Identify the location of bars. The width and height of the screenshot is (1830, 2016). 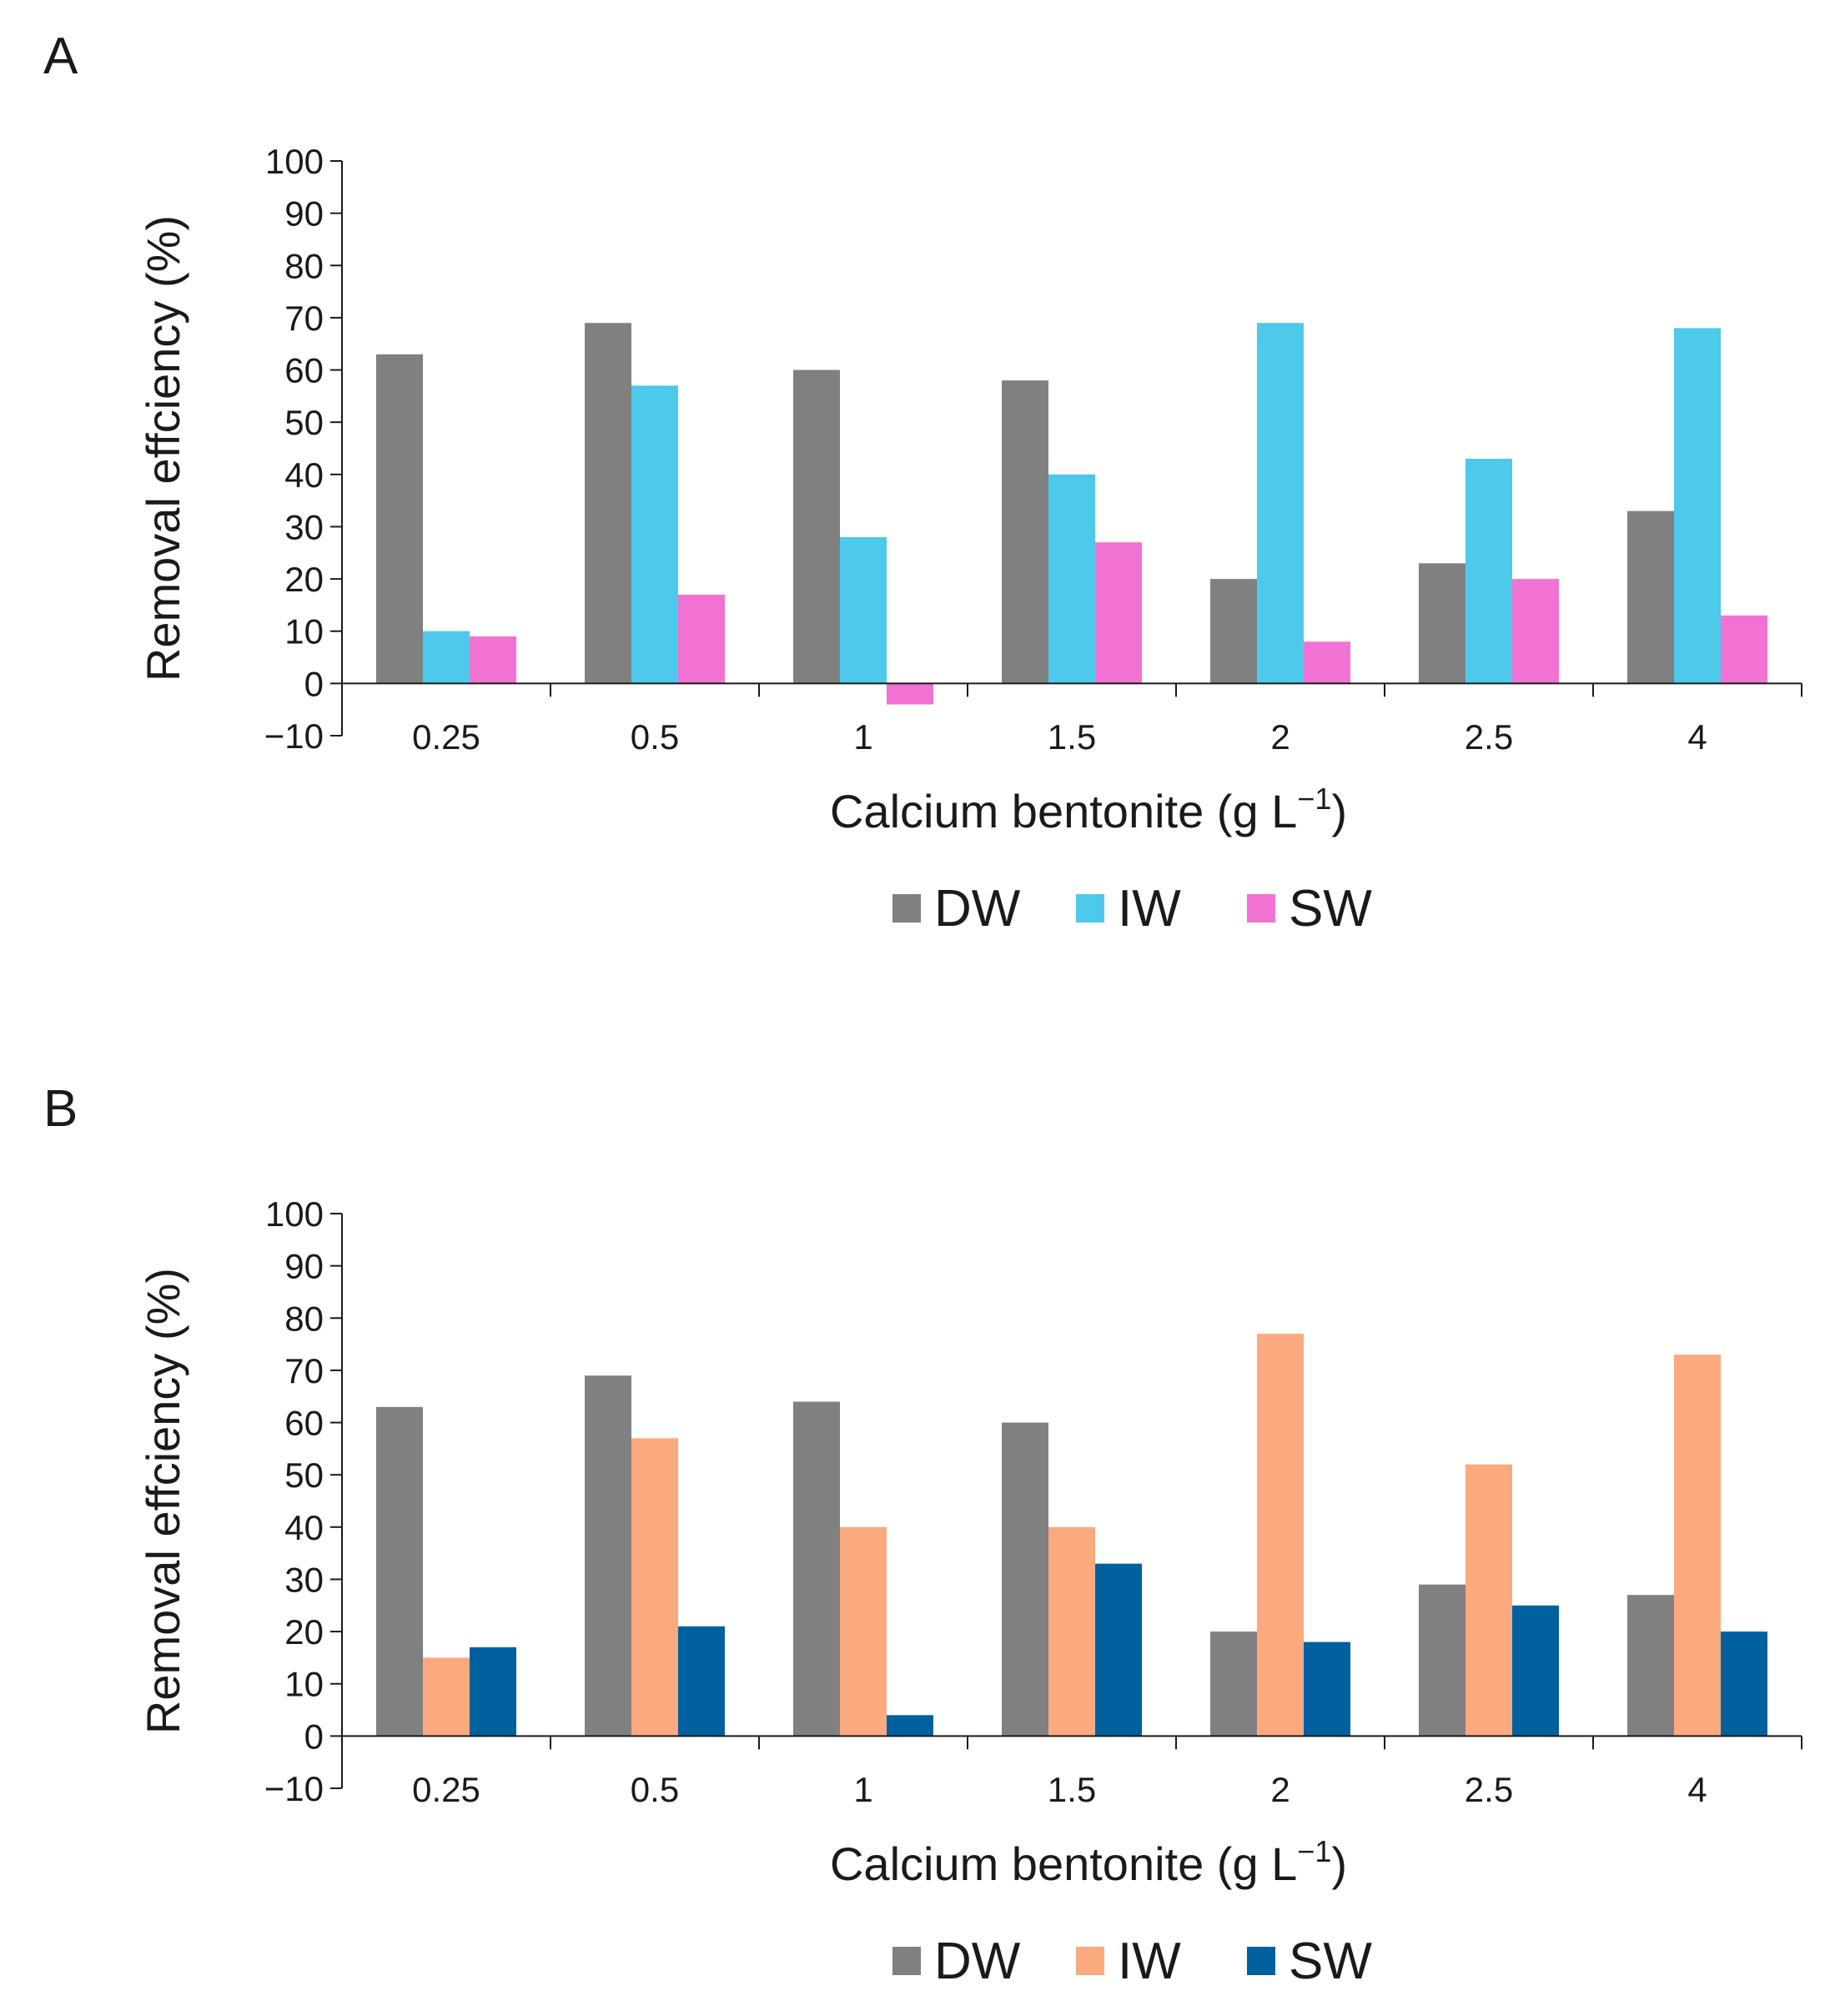
(1071, 514).